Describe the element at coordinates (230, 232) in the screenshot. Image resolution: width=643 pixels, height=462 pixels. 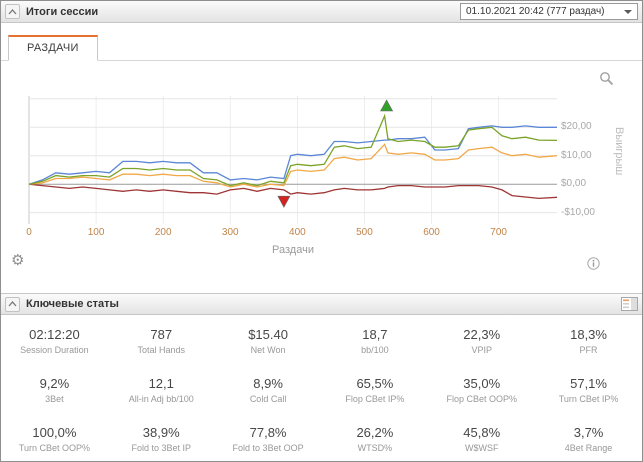
I see `x-tick-label: 300` at that location.